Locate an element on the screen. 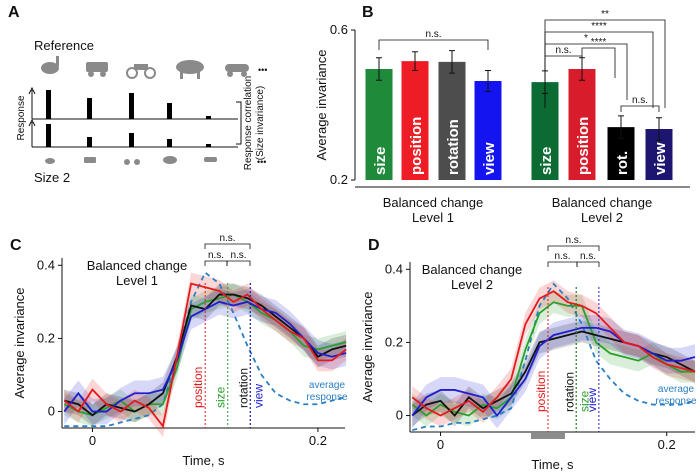 The width and height of the screenshot is (700, 474). chart-title: Level 1 is located at coordinates (137, 280).